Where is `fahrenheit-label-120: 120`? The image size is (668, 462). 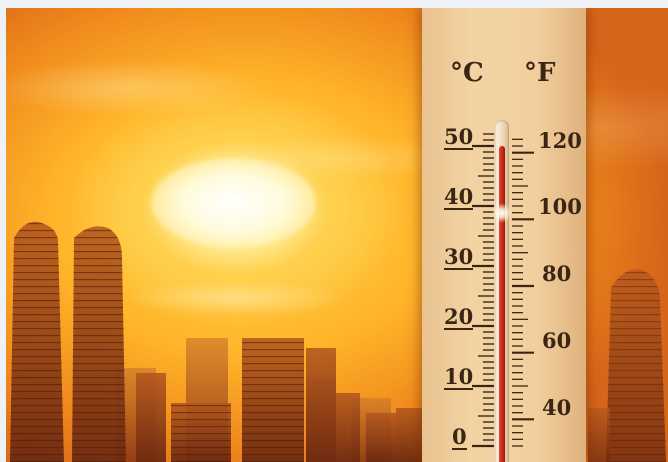
fahrenheit-label-120: 120 is located at coordinates (560, 140).